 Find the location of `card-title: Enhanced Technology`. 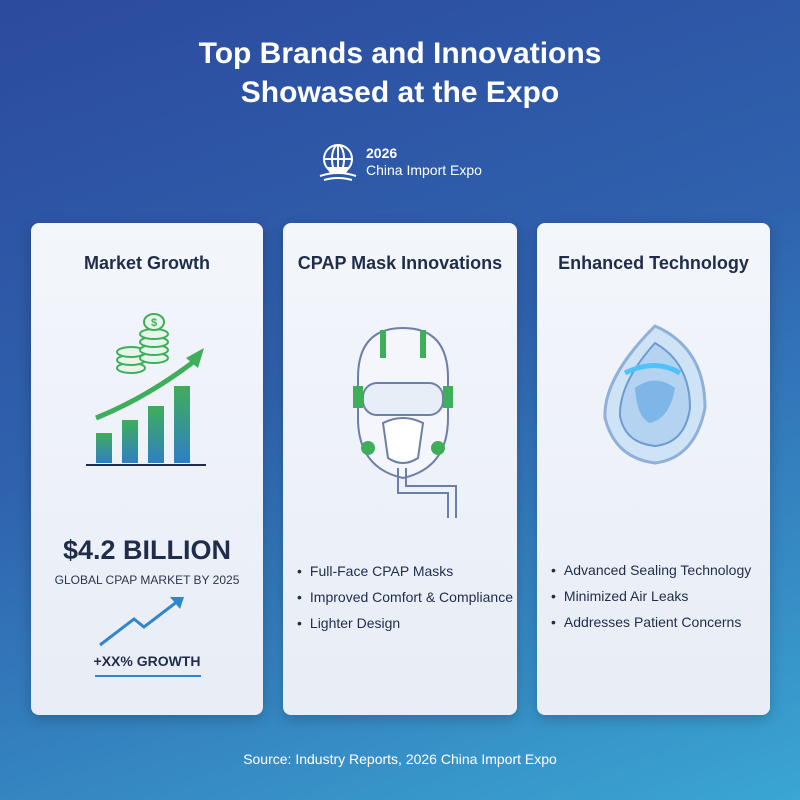

card-title: Enhanced Technology is located at coordinates (653, 263).